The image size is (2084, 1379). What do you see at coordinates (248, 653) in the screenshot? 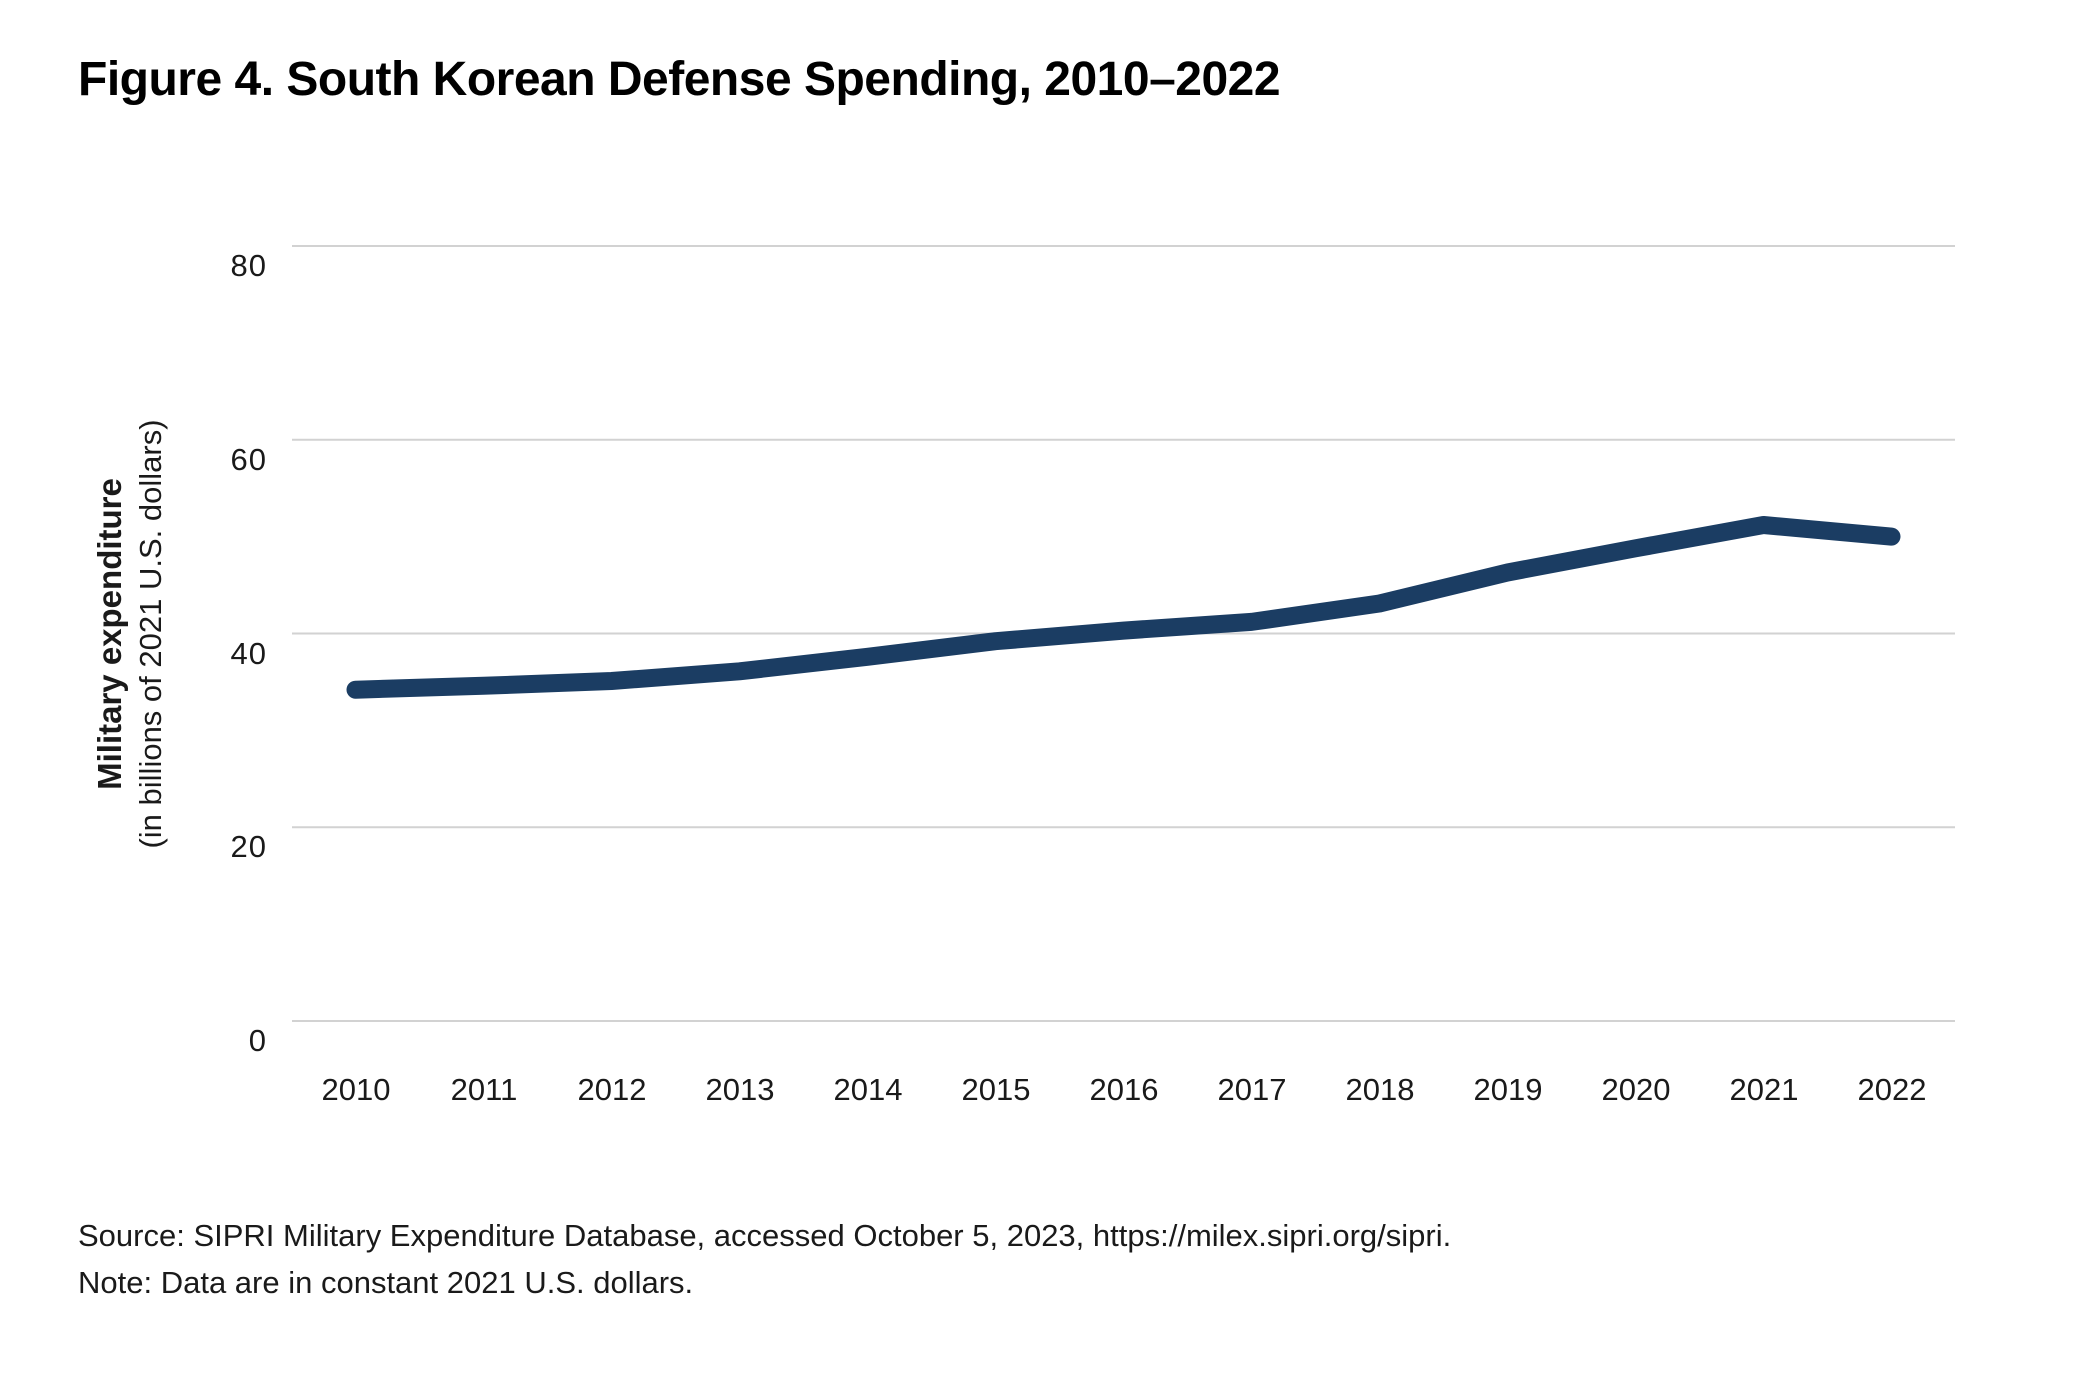
I see `y-tick-label-40: 40` at bounding box center [248, 653].